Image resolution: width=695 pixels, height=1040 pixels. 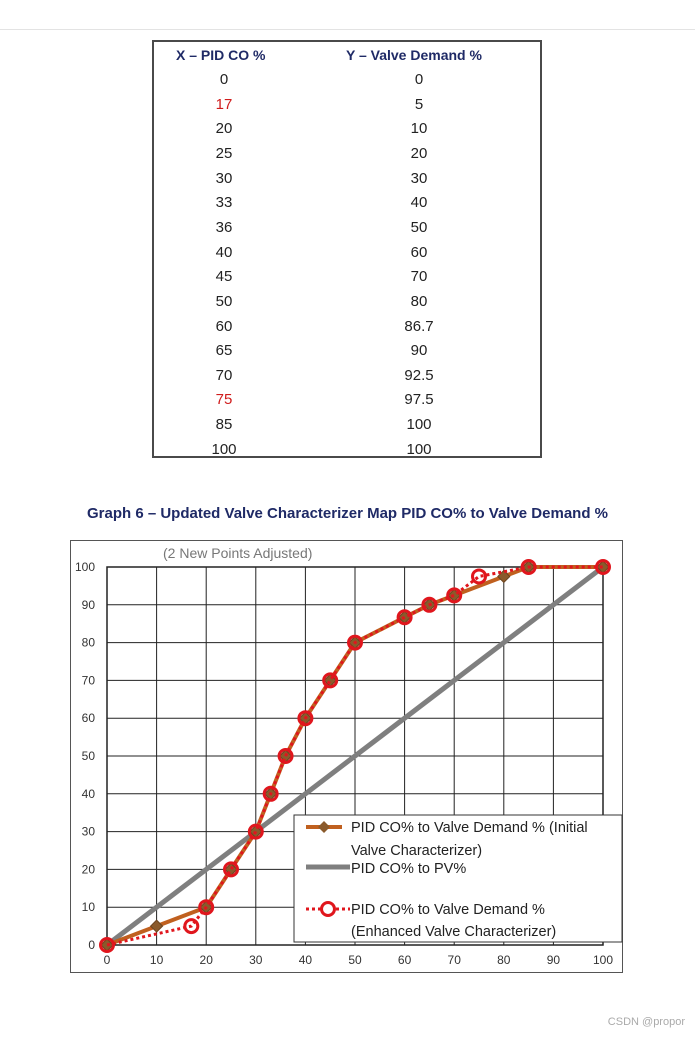 What do you see at coordinates (347, 379) in the screenshot?
I see `table-row: 70 92.5` at bounding box center [347, 379].